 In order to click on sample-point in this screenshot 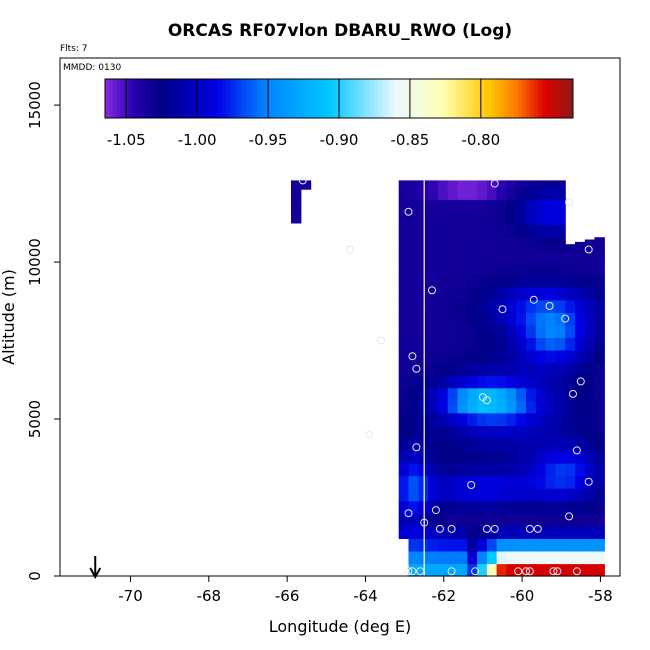, I will do `click(435, 510)`.